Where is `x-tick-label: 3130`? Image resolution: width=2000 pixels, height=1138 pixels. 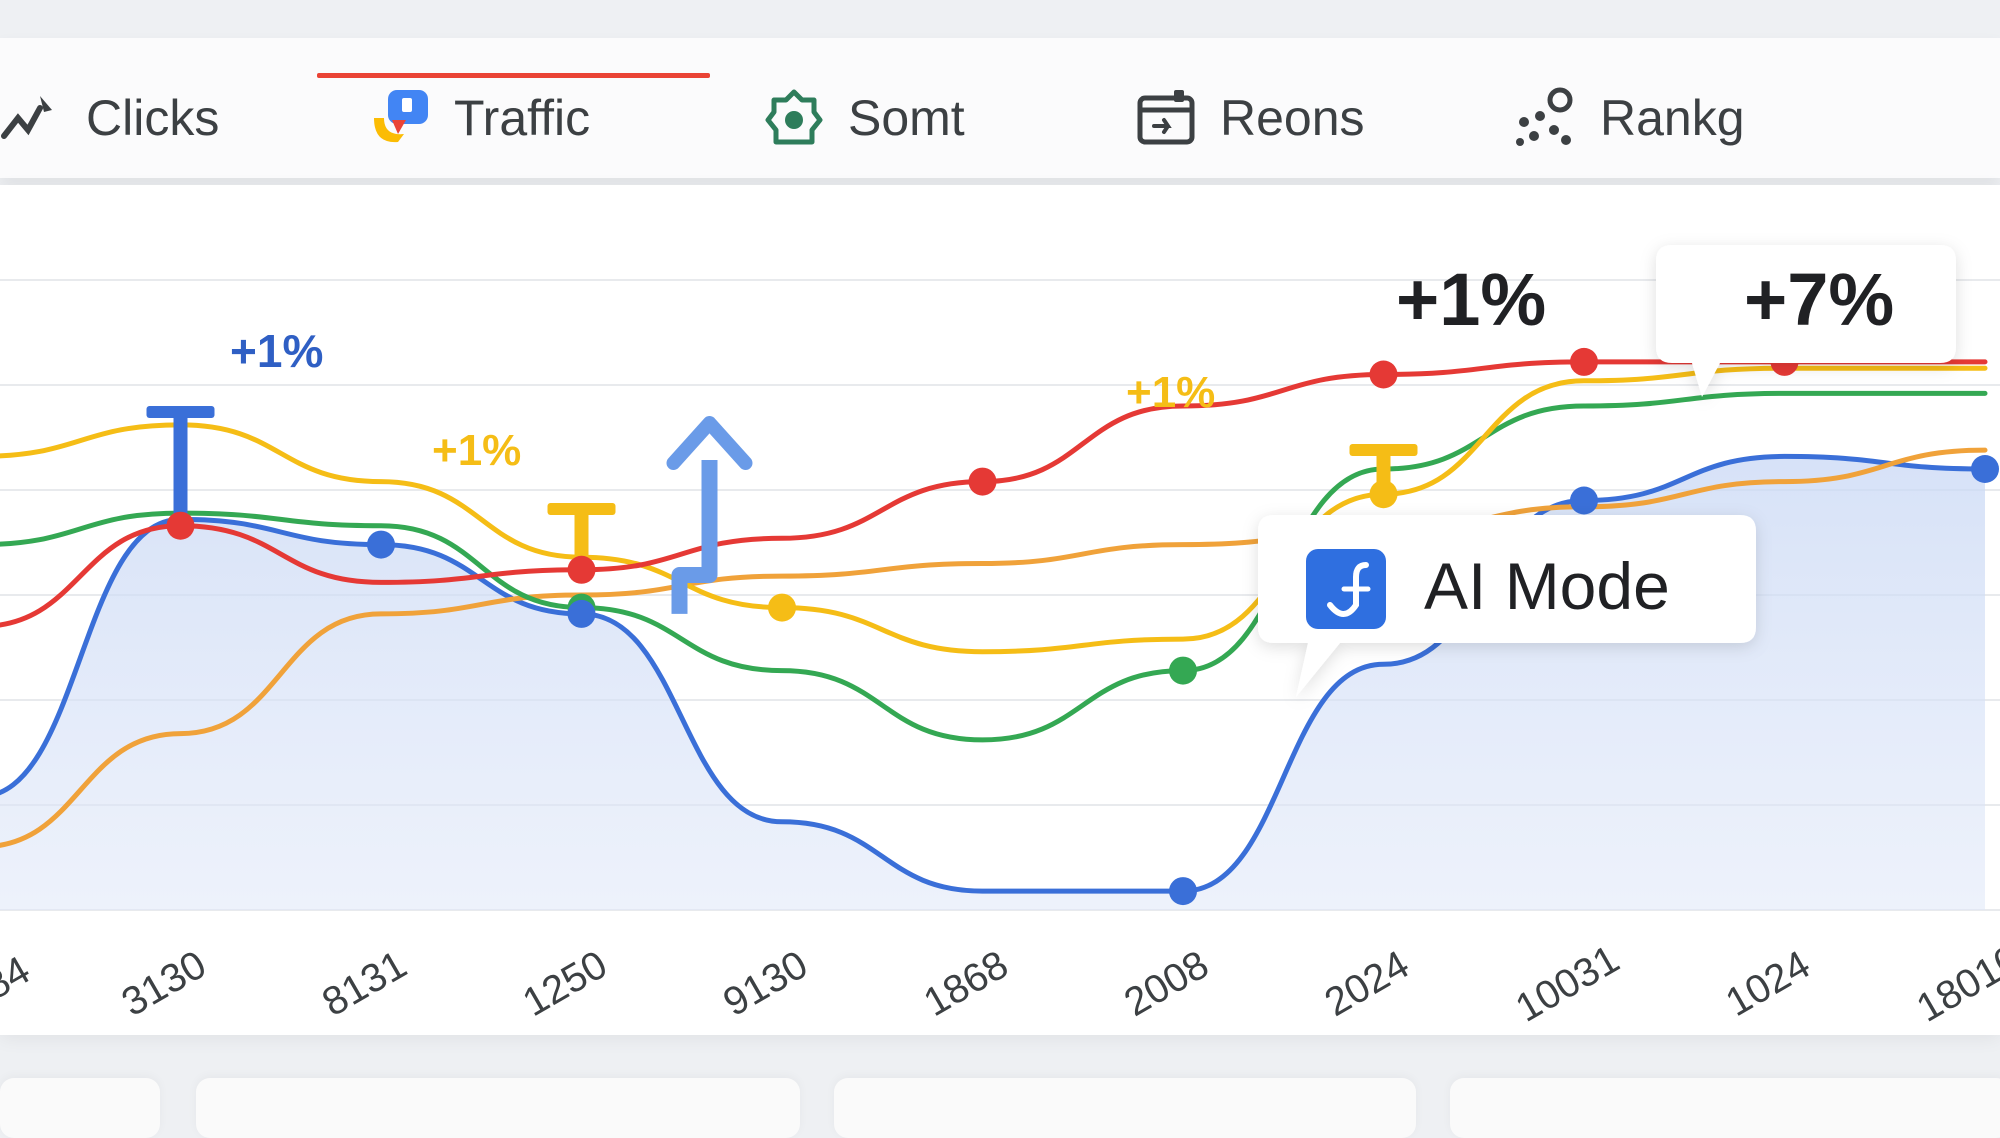 x-tick-label: 3130 is located at coordinates (163, 983).